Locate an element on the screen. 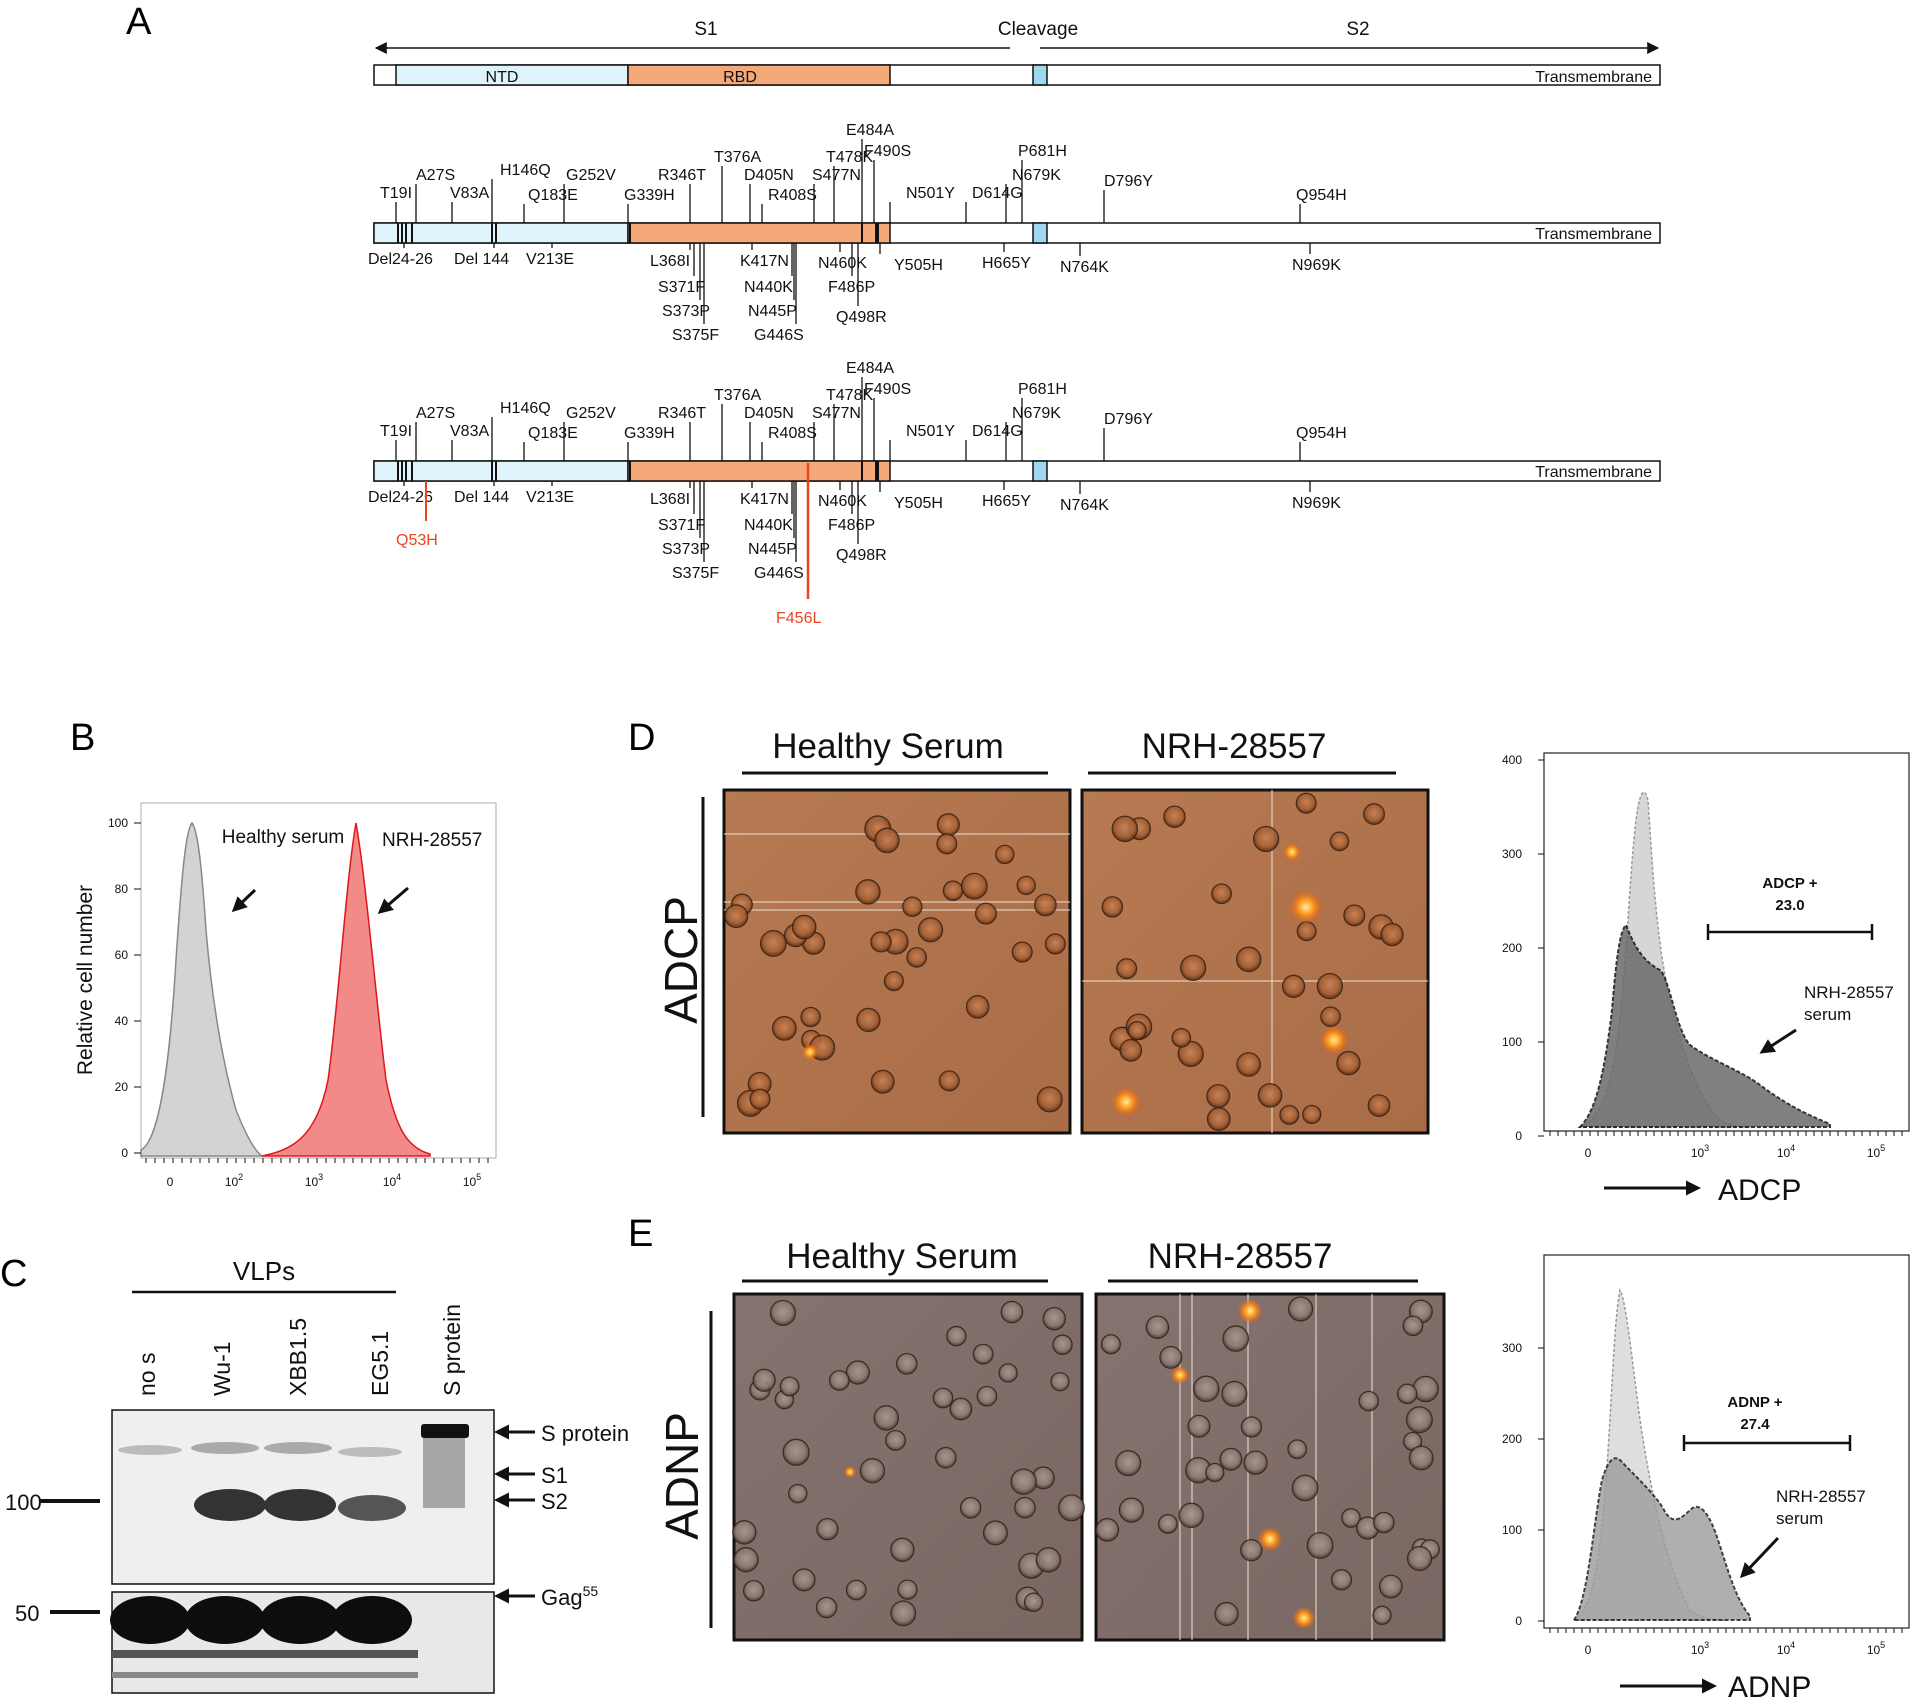 Image resolution: width=1913 pixels, height=1699 pixels. mutation-label: H665Y is located at coordinates (1006, 501).